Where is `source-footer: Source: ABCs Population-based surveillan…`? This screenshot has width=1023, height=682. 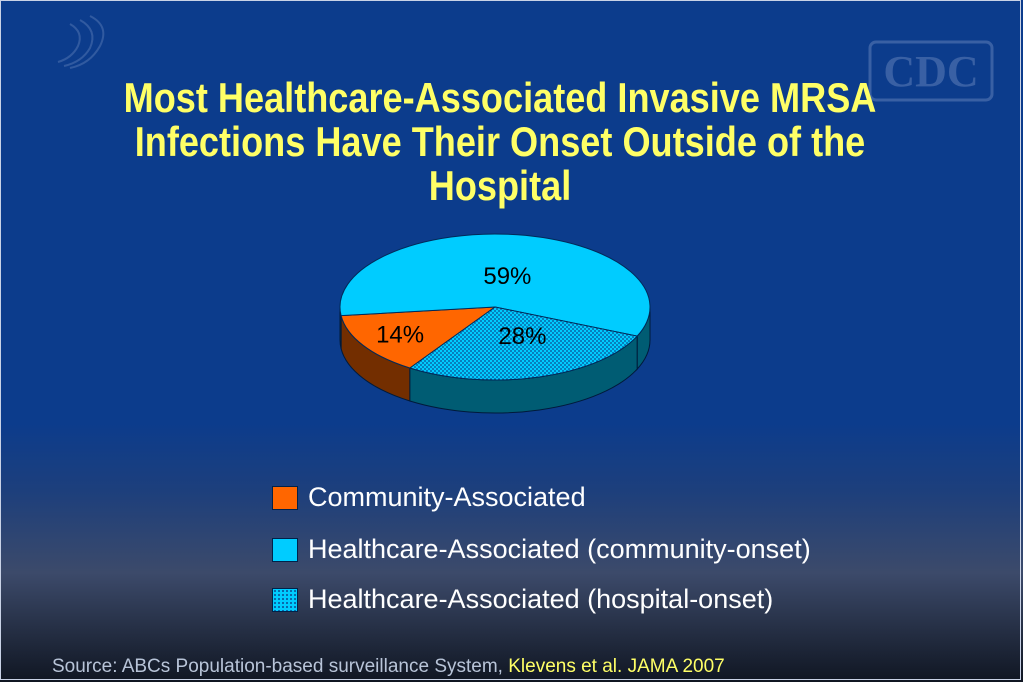
source-footer: Source: ABCs Population-based surveillan… is located at coordinates (388, 667).